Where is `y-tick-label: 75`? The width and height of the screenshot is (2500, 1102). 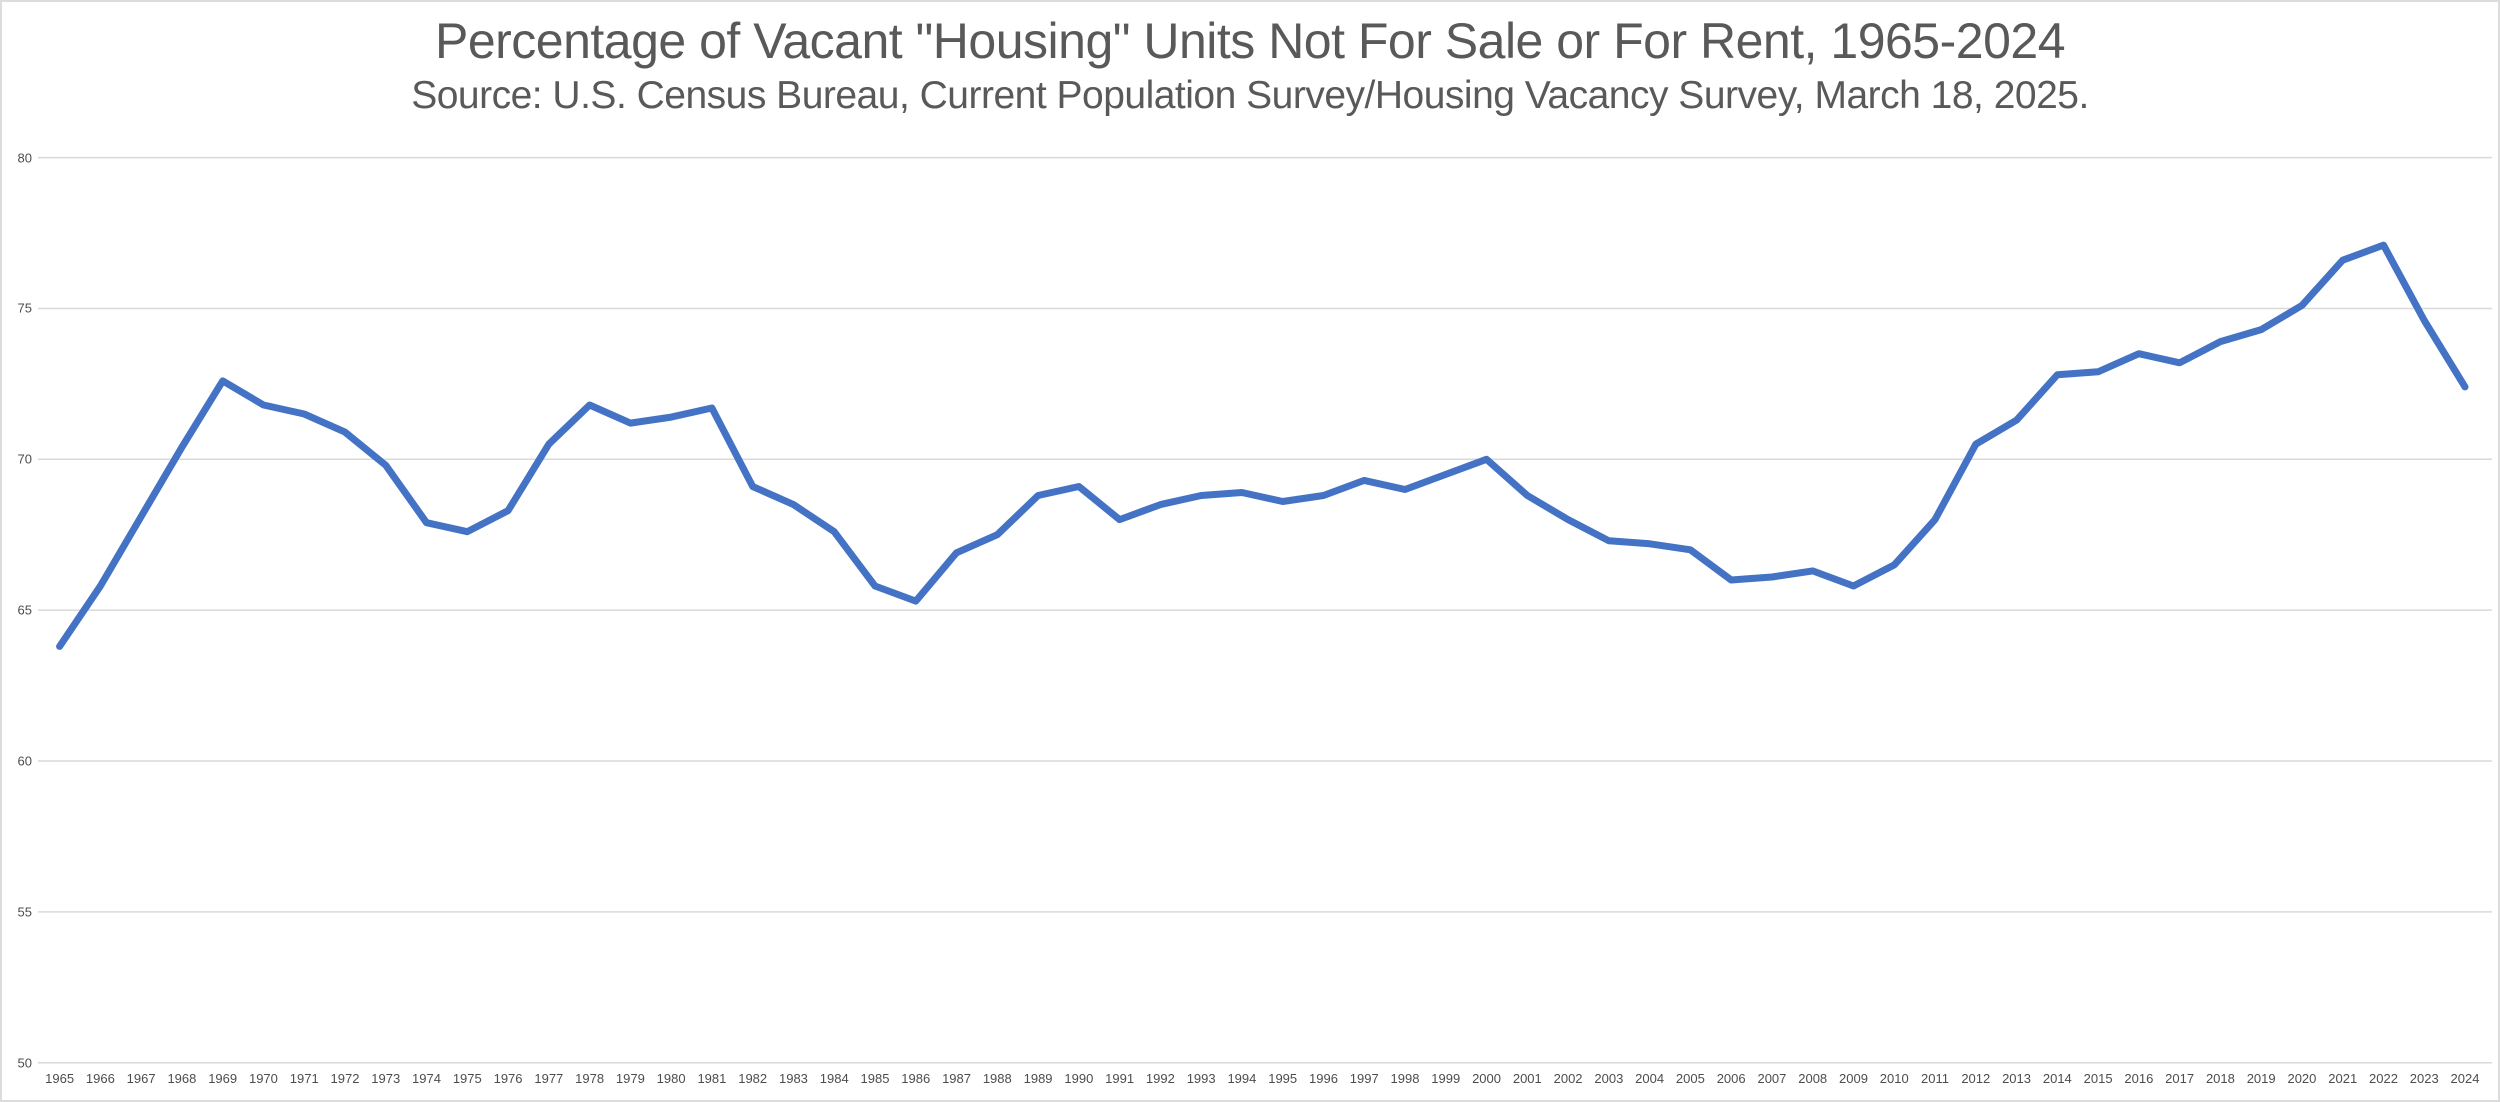
y-tick-label: 75 is located at coordinates (24, 308).